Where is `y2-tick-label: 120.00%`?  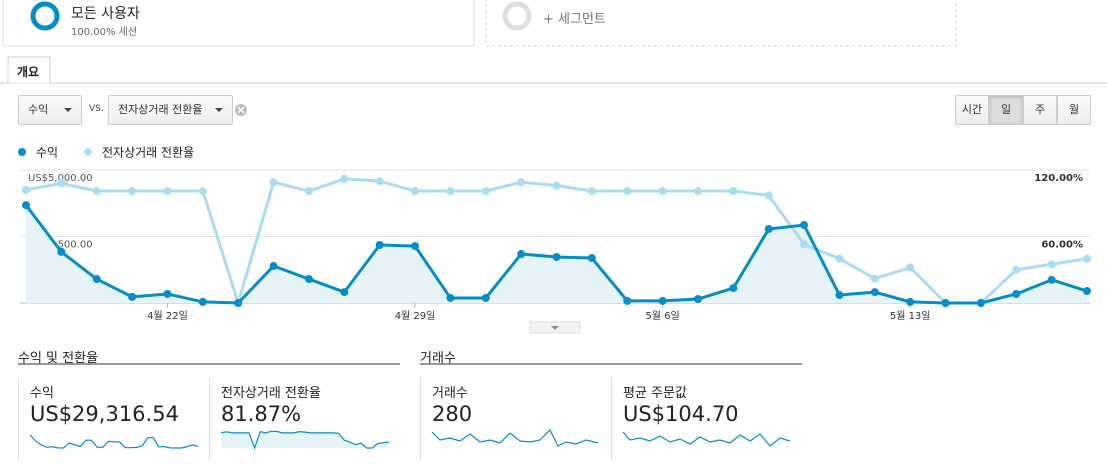 y2-tick-label: 120.00% is located at coordinates (1058, 178).